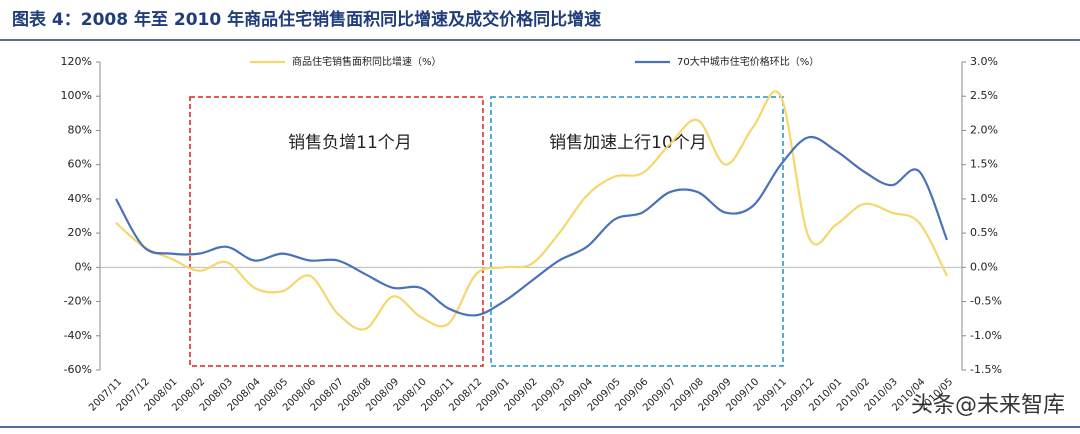  What do you see at coordinates (984, 95) in the screenshot?
I see `y2-tick-label: 2.5%` at bounding box center [984, 95].